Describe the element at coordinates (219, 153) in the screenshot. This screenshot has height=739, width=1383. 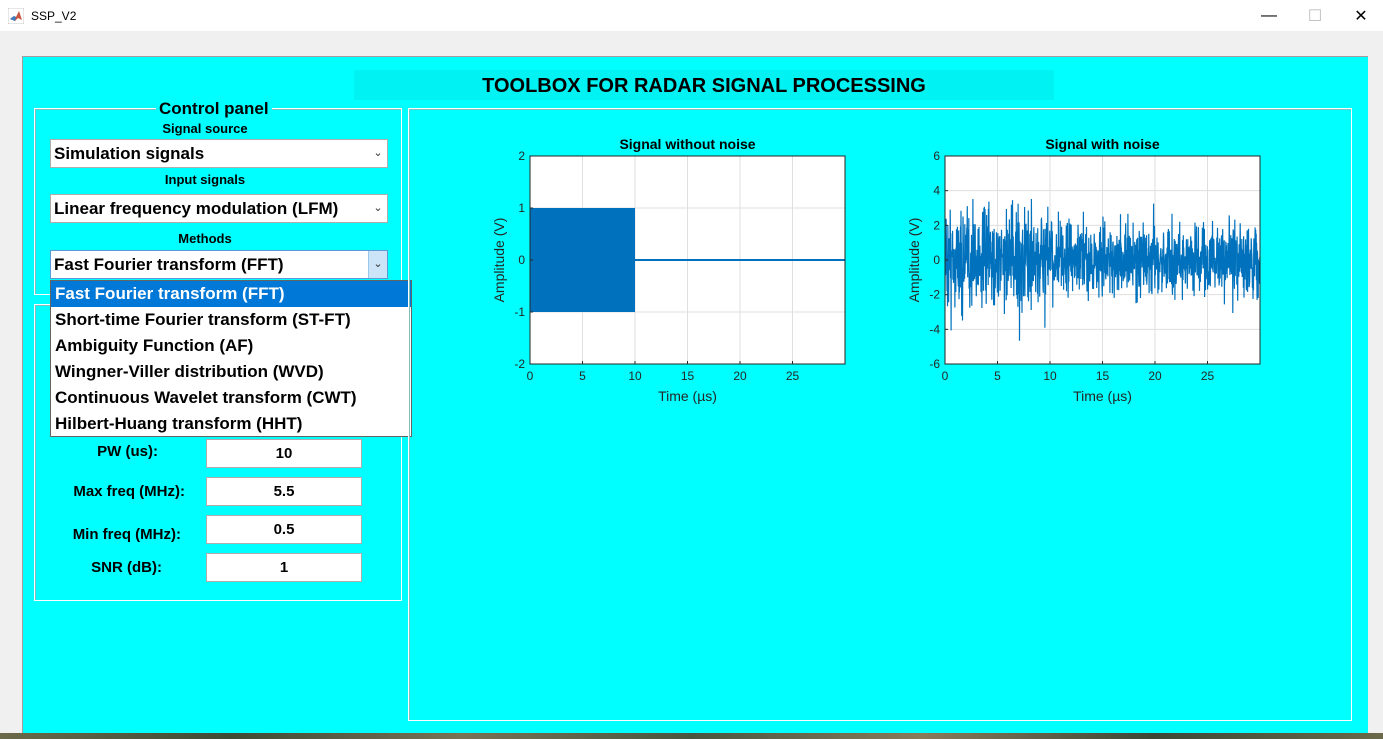
I see `signal-source-select: Simulation signals ⌄` at that location.